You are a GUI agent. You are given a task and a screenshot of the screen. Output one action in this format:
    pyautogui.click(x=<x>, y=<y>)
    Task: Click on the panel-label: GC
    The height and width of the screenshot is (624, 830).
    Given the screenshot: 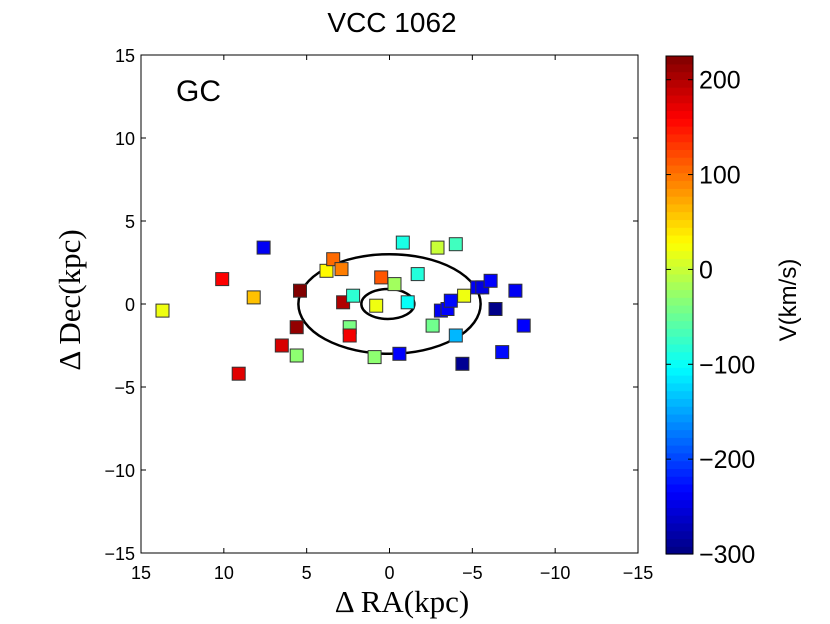 What is the action you would take?
    pyautogui.click(x=198, y=91)
    